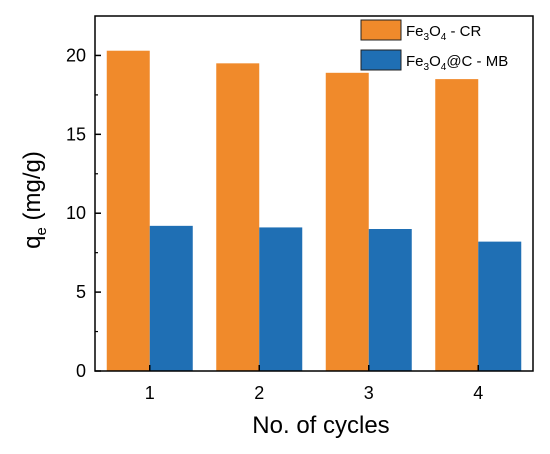 This screenshot has width=550, height=454. Describe the element at coordinates (259, 393) in the screenshot. I see `x-tick-label: 2` at that location.